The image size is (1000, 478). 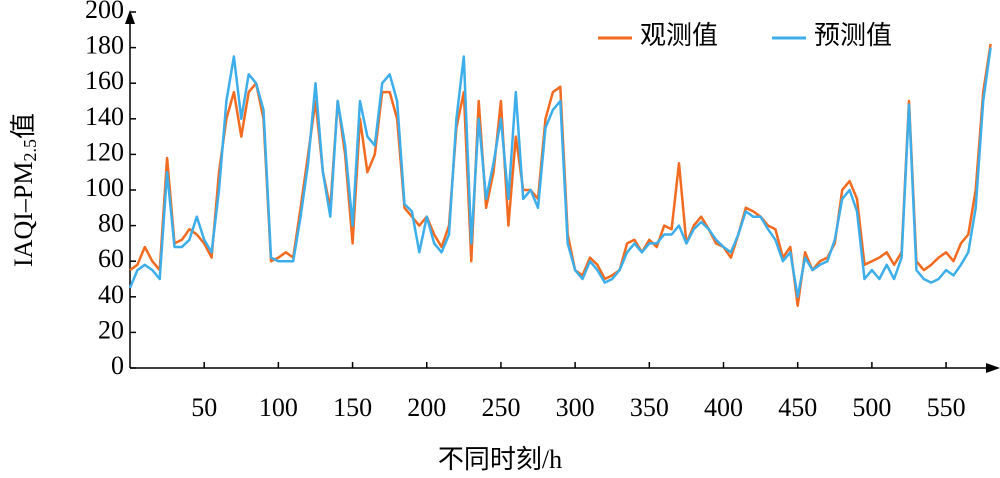 What do you see at coordinates (130, 17) in the screenshot?
I see `y-arrow` at bounding box center [130, 17].